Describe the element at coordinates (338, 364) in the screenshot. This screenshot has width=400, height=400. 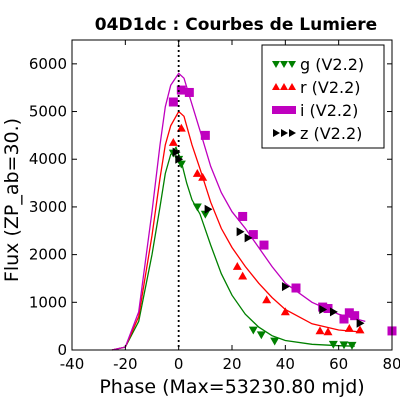
I see `x-tick-label: 60` at that location.